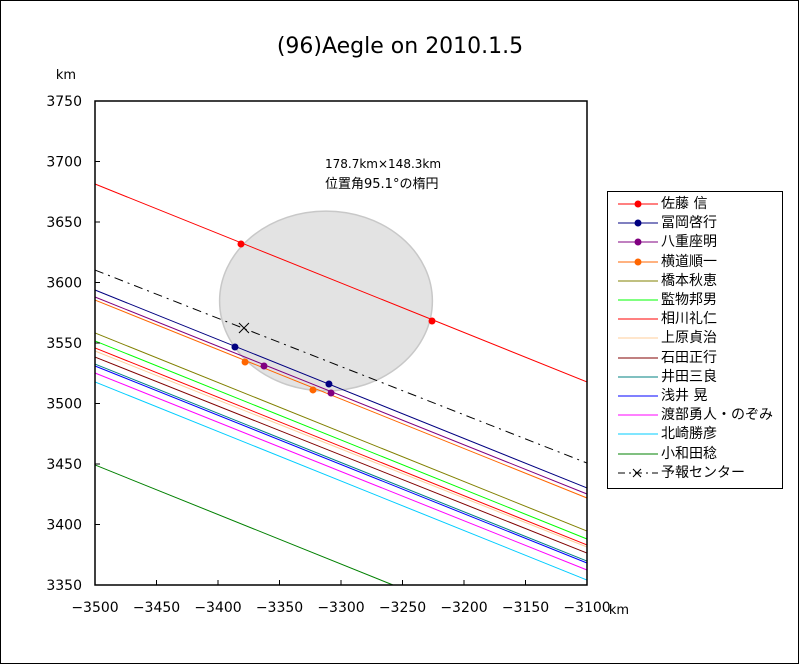  I want to click on legend-item: 北崎勝彦, so click(695, 434).